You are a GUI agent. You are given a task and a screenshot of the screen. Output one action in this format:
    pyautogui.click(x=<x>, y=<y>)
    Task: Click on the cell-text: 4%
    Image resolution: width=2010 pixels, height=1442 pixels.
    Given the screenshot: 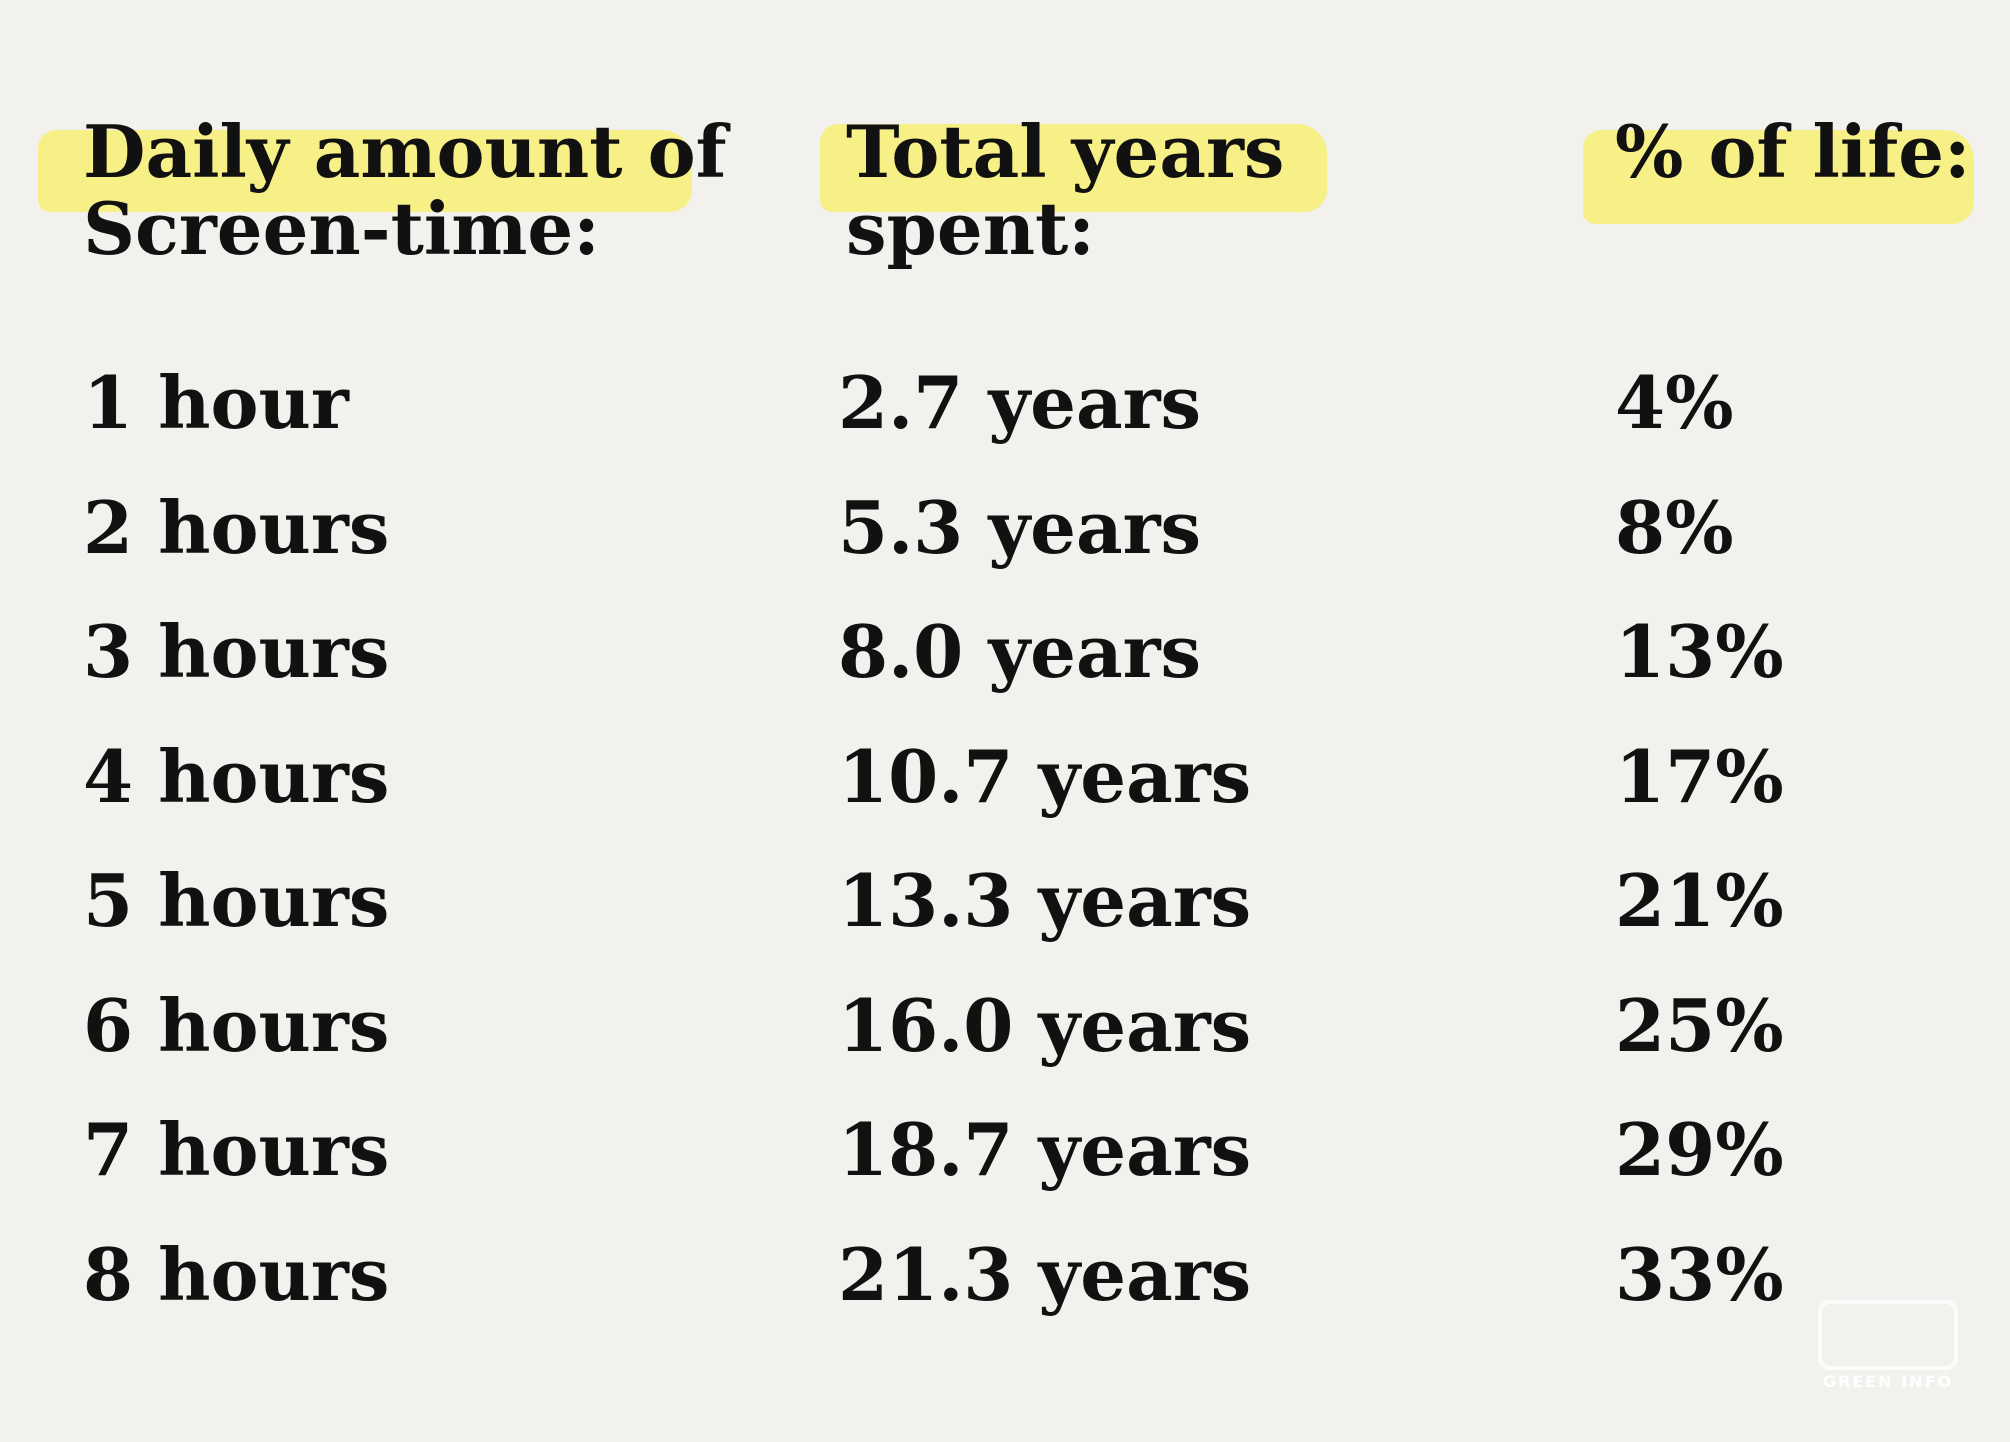 What is the action you would take?
    pyautogui.click(x=1674, y=402)
    